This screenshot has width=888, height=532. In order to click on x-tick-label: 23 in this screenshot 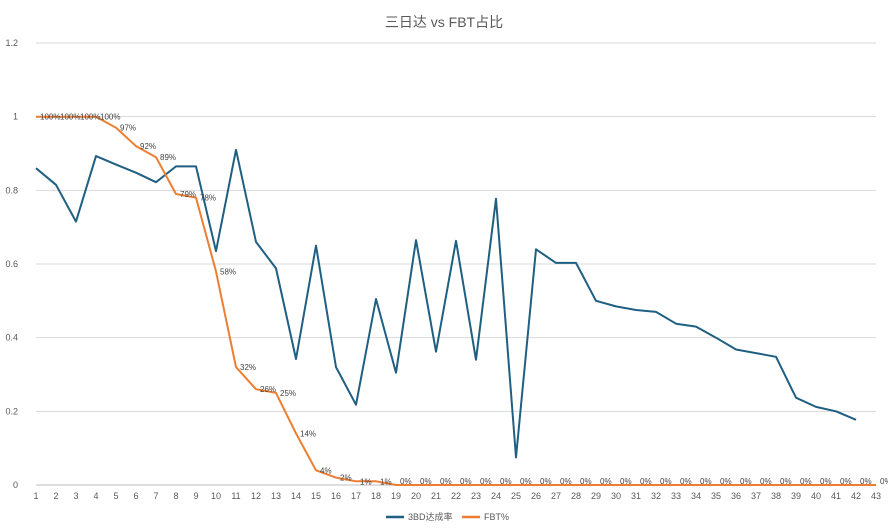, I will do `click(476, 496)`.